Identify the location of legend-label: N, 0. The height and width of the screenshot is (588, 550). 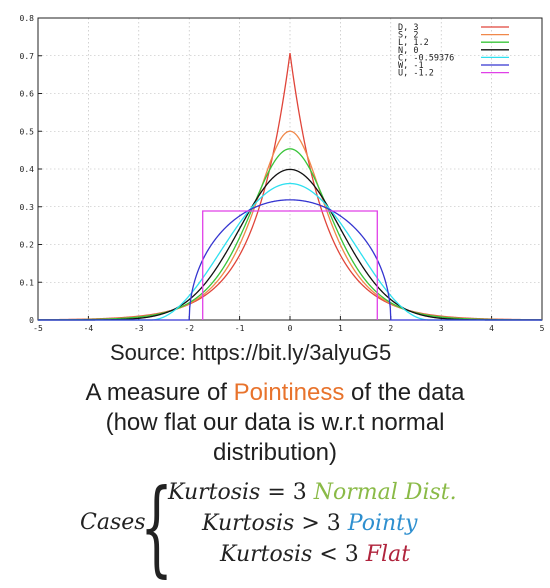
(408, 51).